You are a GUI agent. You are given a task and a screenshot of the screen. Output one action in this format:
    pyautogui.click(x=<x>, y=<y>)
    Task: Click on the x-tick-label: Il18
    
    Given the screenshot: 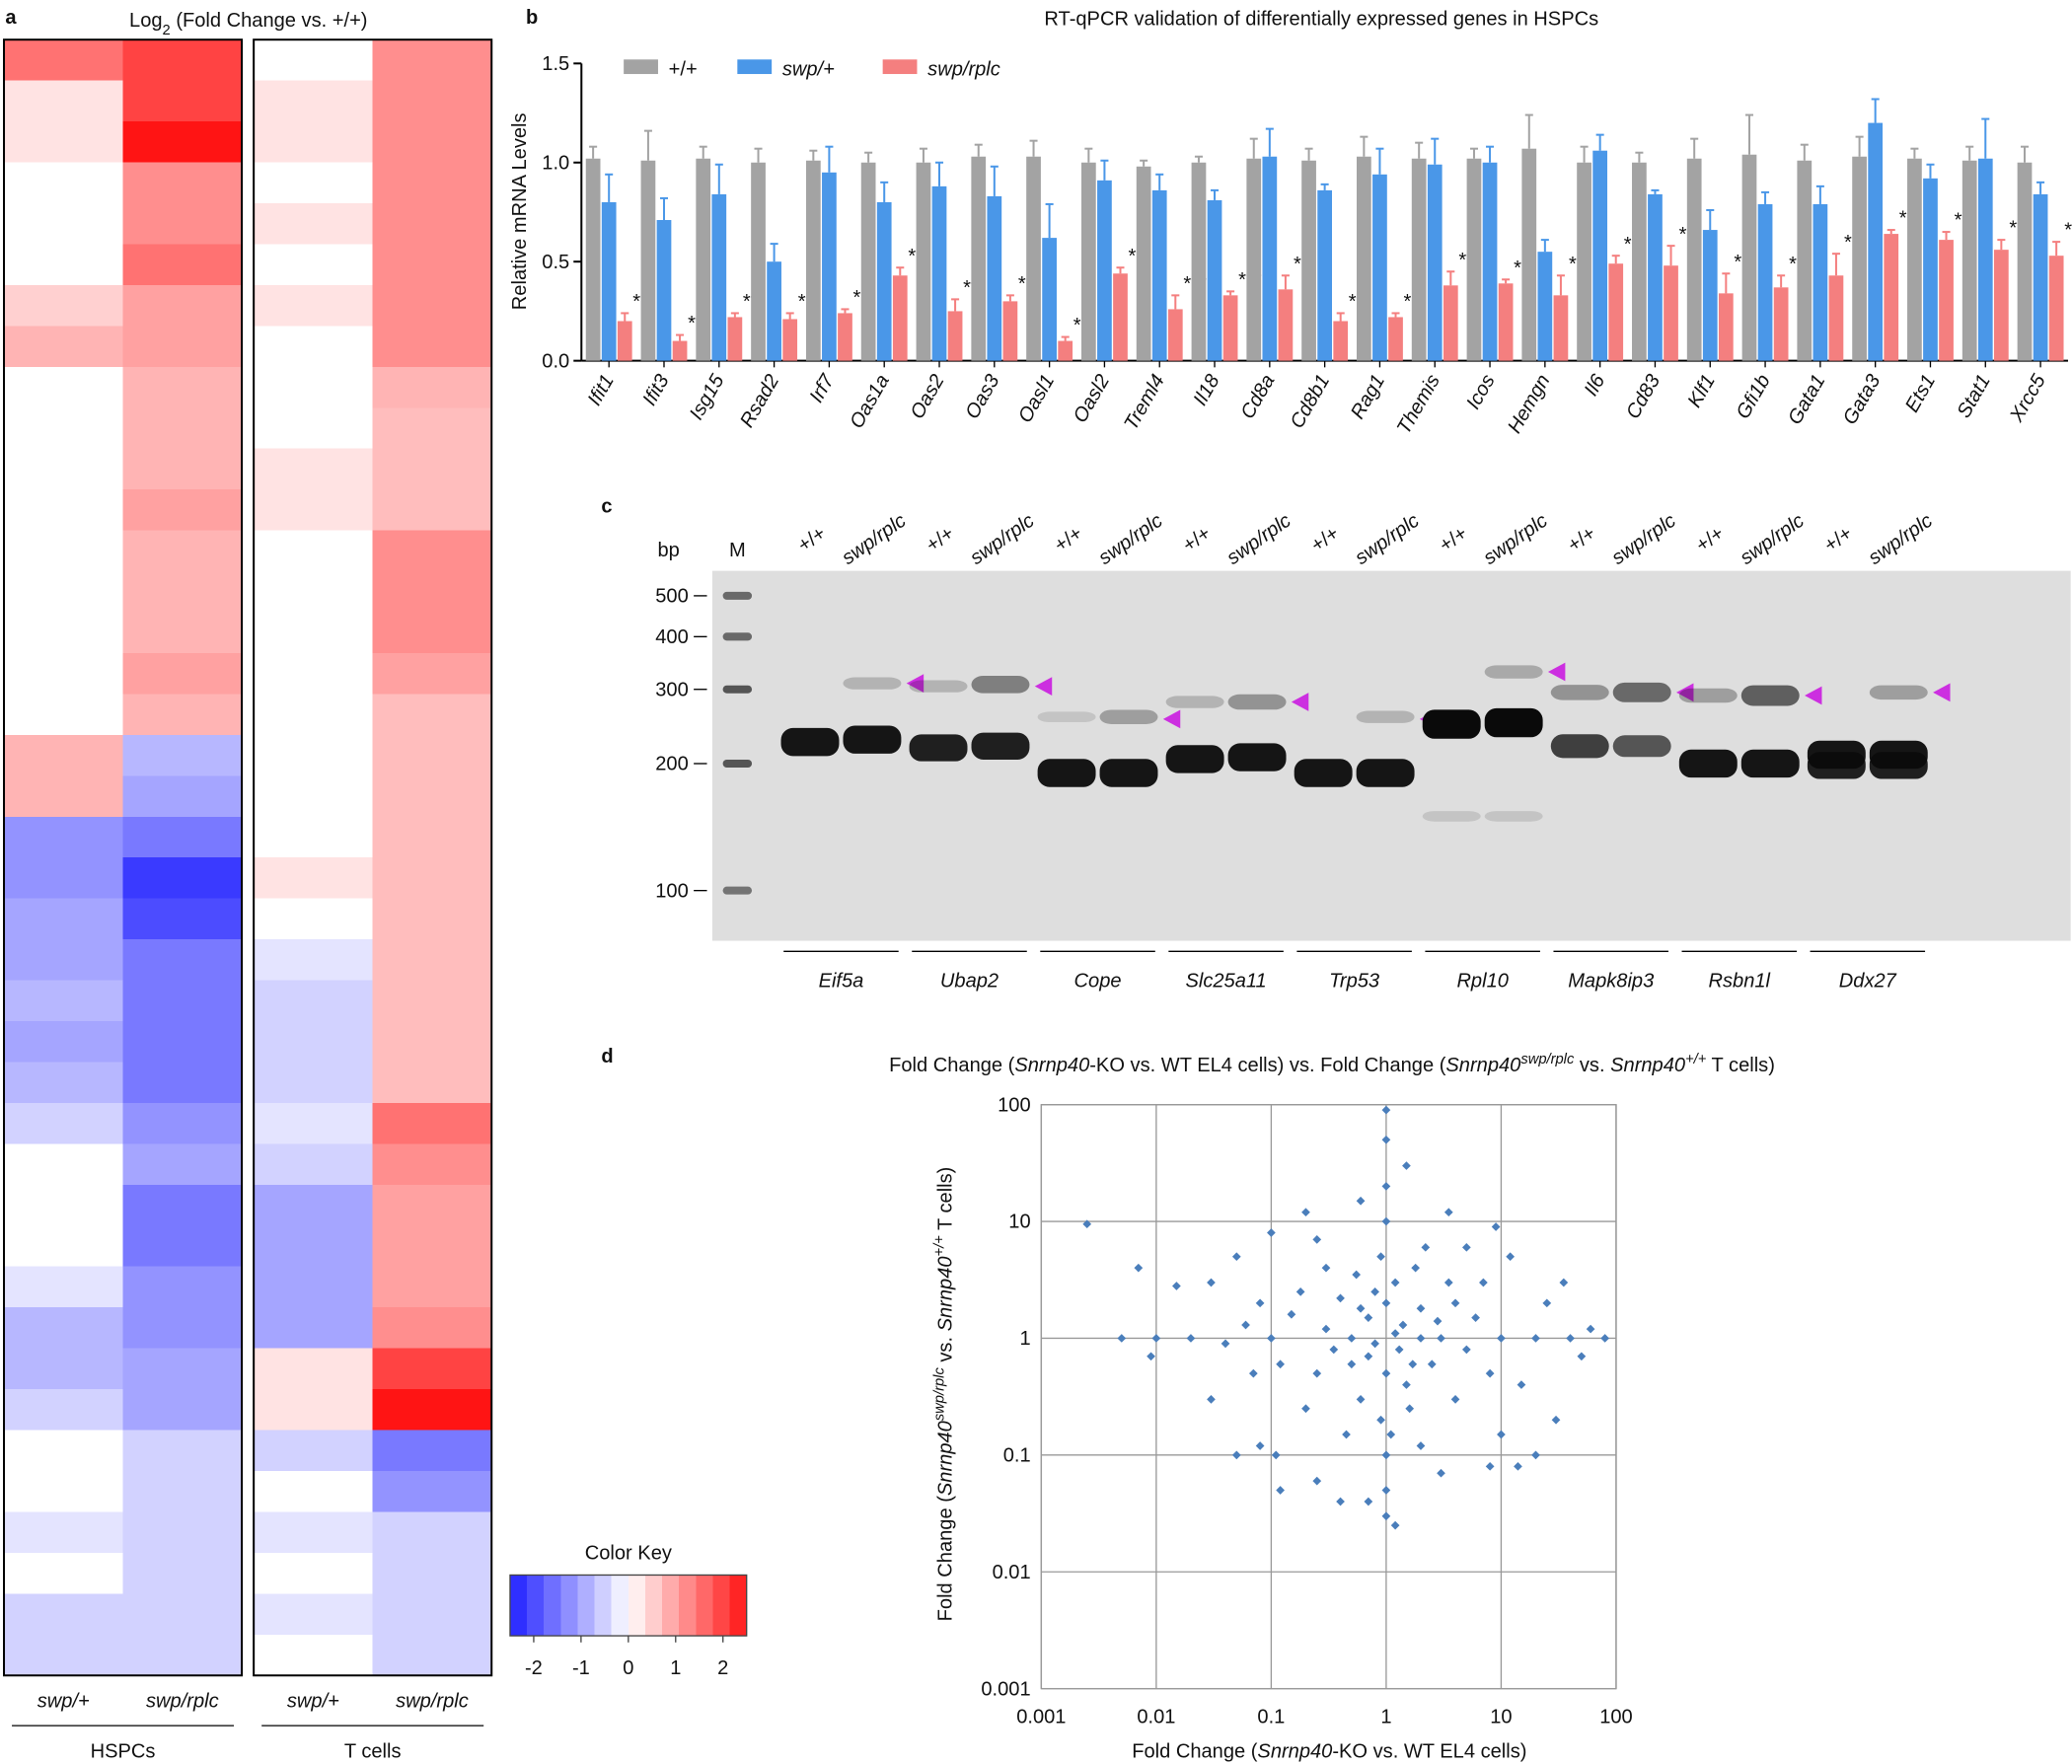 What is the action you would take?
    pyautogui.click(x=1207, y=389)
    